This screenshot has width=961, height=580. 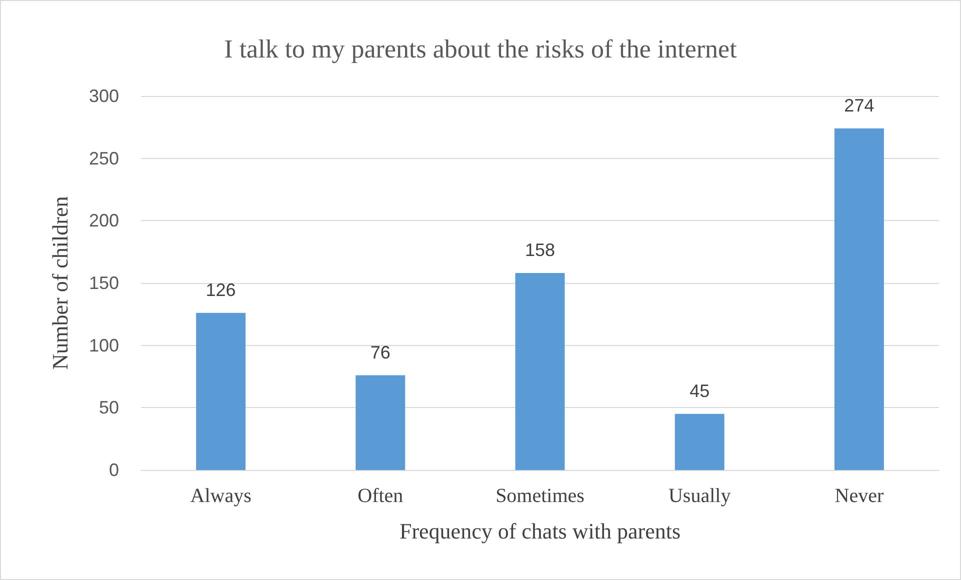 What do you see at coordinates (221, 496) in the screenshot?
I see `x-tick-label: Always` at bounding box center [221, 496].